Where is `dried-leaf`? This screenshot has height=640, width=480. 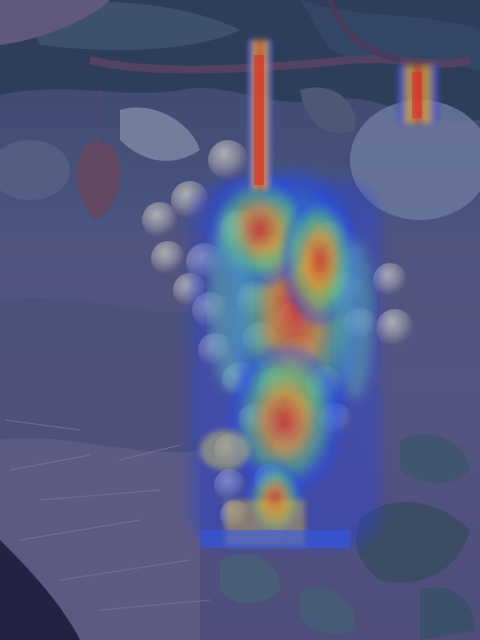
dried-leaf is located at coordinates (98, 180).